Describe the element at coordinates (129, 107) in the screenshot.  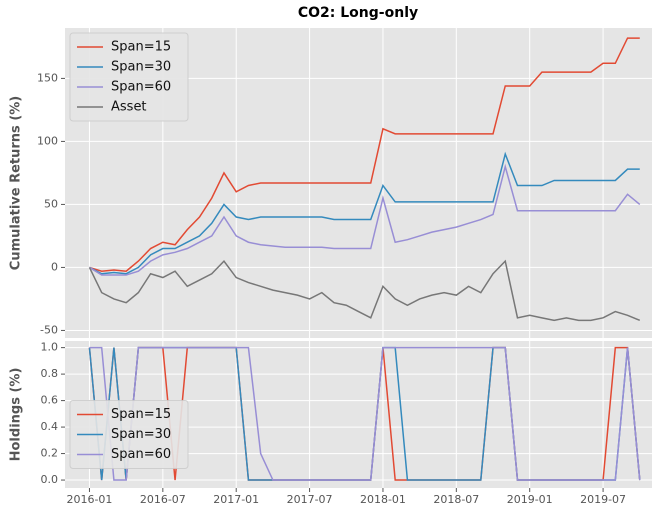
I see `legend-label: Asset` at that location.